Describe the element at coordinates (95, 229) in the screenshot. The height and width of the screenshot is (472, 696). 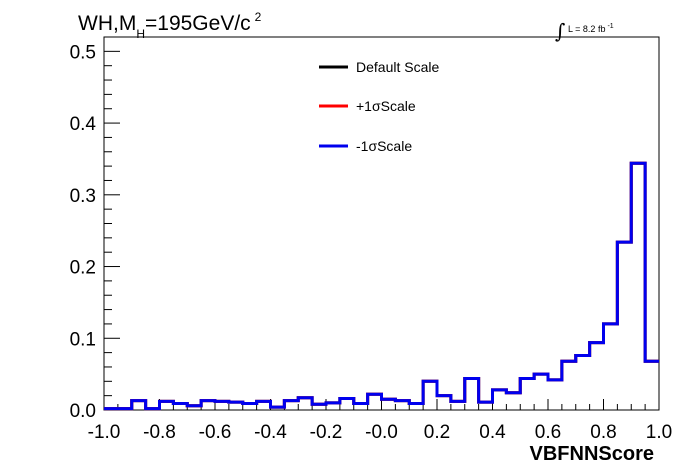
I see `y-axis: 0.0 0.1 0.2 0.3 0.4 0.5` at that location.